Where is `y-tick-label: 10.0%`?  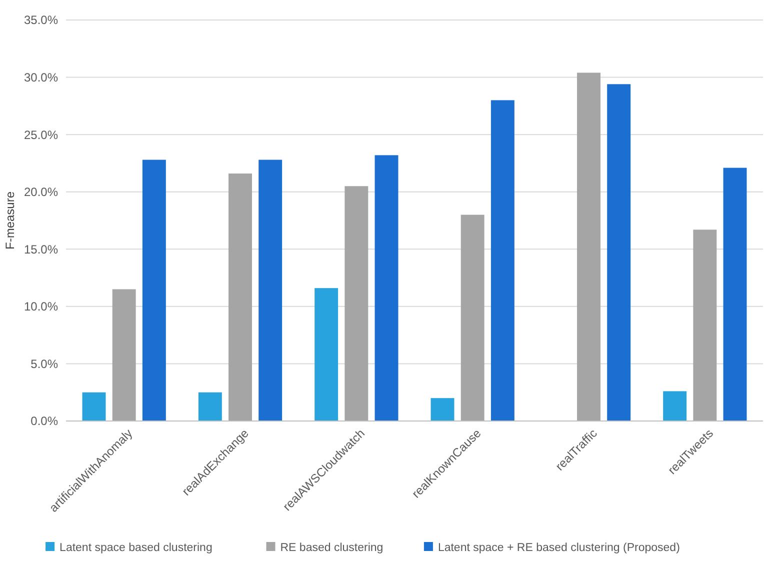
y-tick-label: 10.0% is located at coordinates (41, 307).